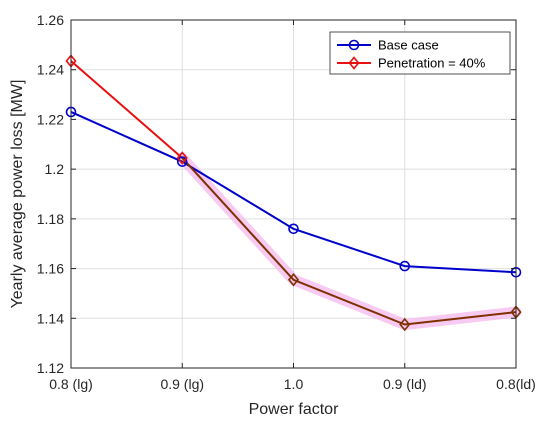 The width and height of the screenshot is (550, 430). Describe the element at coordinates (55, 169) in the screenshot. I see `y-tick-label: 1.2` at that location.